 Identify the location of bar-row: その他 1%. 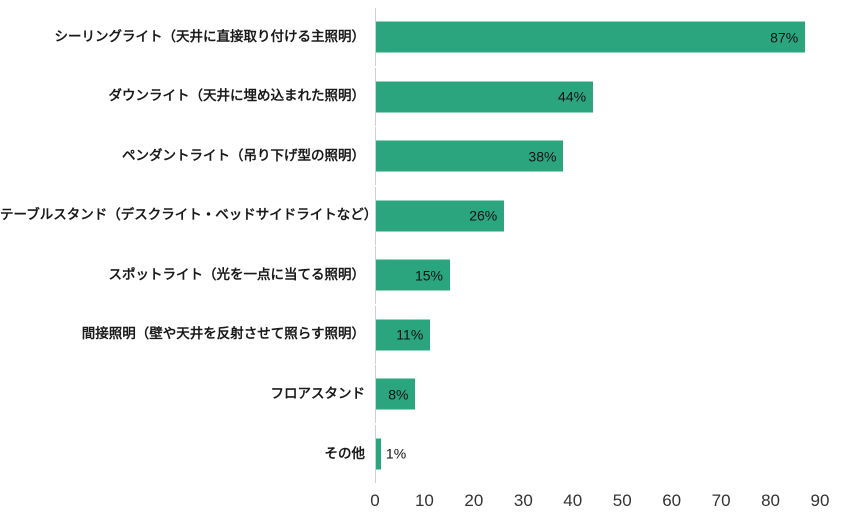
(425, 453).